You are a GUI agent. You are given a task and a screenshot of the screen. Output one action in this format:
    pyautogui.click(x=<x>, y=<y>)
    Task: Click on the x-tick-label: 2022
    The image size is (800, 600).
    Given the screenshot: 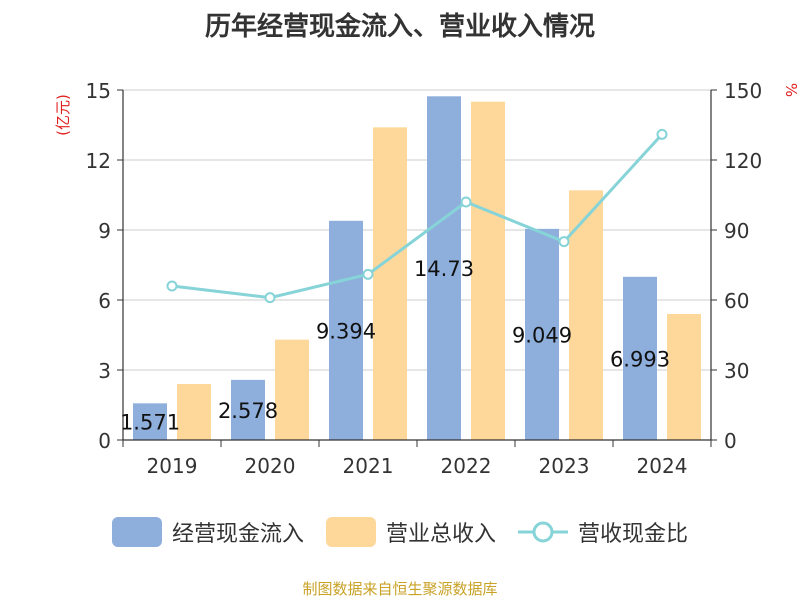 What is the action you would take?
    pyautogui.click(x=466, y=466)
    